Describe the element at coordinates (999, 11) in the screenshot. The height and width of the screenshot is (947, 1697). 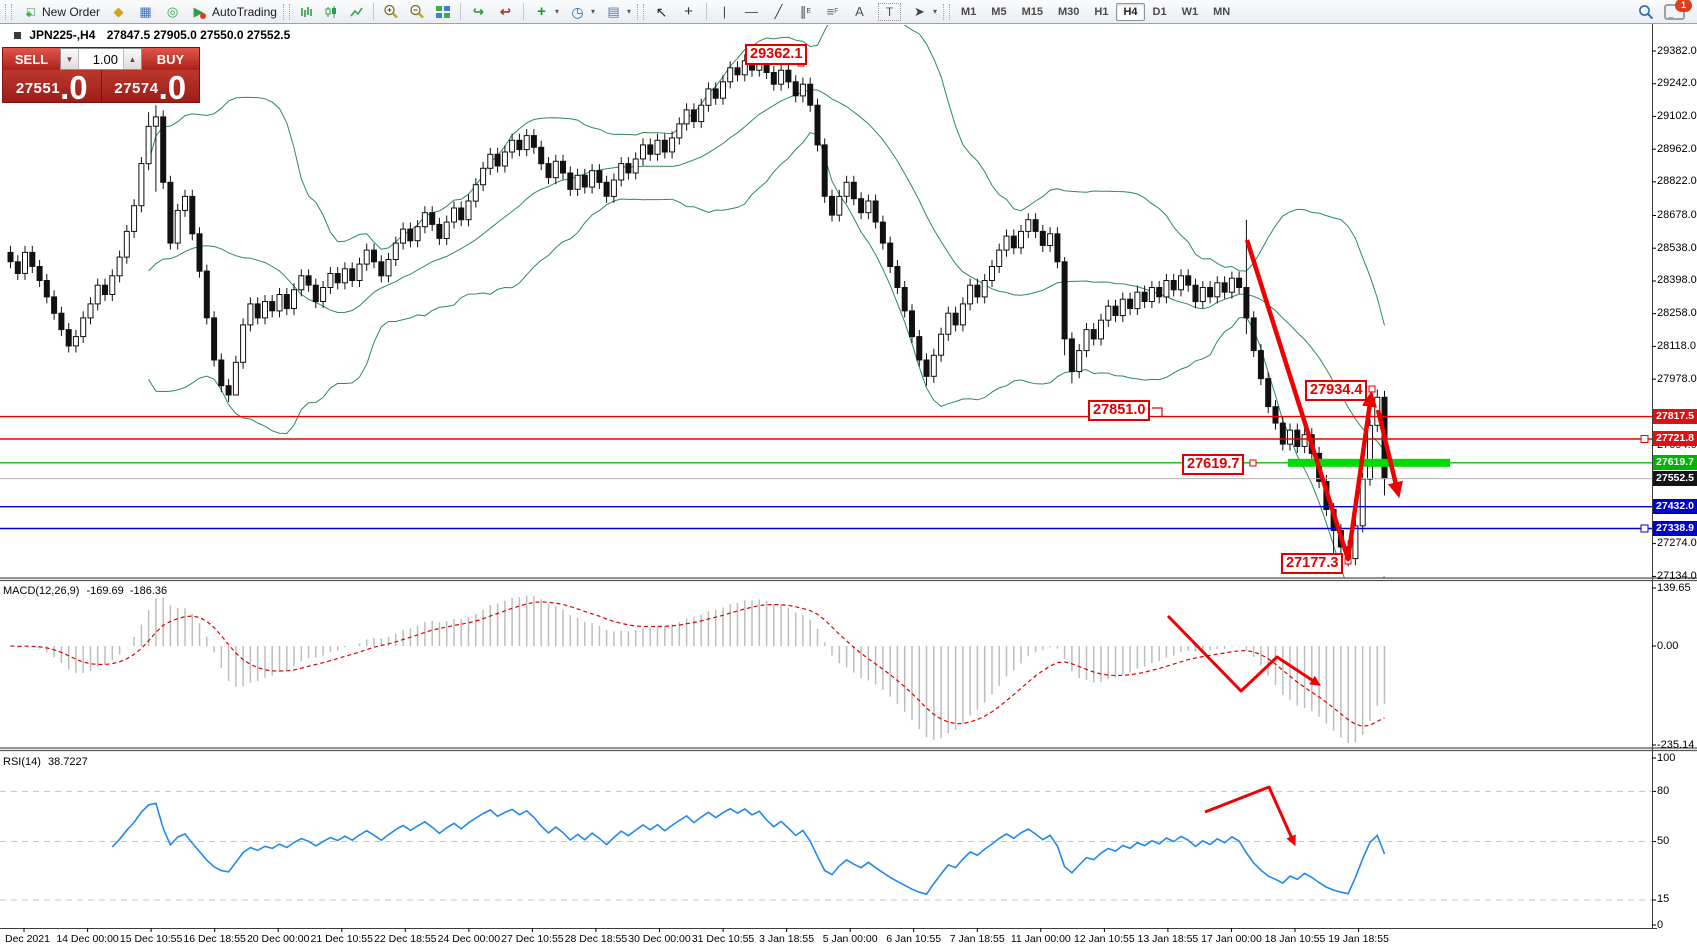
I see `timeframe-m5: M5` at that location.